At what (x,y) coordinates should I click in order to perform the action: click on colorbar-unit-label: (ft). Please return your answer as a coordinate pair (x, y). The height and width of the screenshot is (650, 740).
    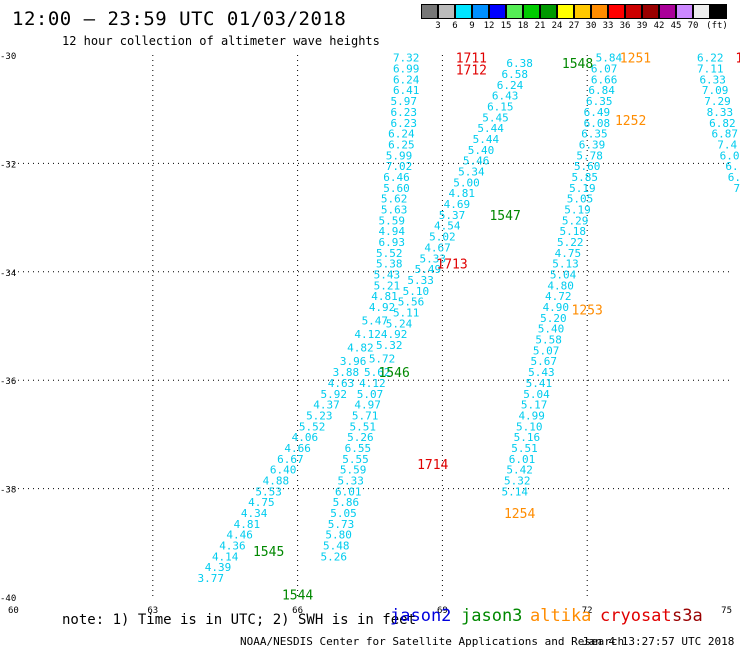
    Looking at the image, I should click on (717, 26).